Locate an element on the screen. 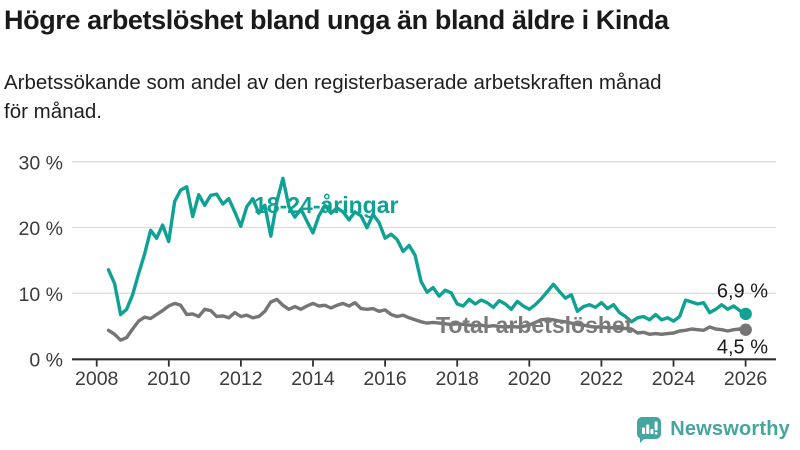  x-tick-label-2022: 2022 is located at coordinates (601, 379).